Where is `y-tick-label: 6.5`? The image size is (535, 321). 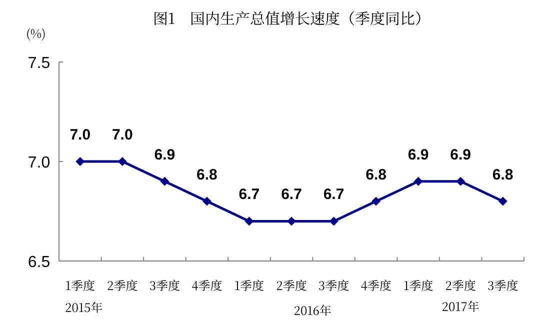
y-tick-label: 6.5 is located at coordinates (39, 262).